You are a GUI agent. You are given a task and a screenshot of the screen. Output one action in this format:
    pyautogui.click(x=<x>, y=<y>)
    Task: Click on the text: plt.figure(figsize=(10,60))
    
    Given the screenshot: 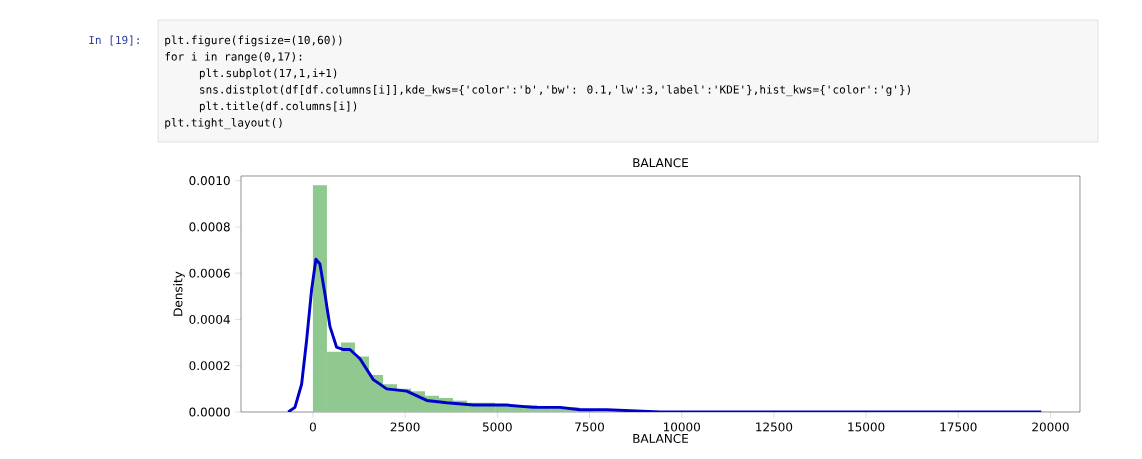 What is the action you would take?
    pyautogui.click(x=253, y=41)
    